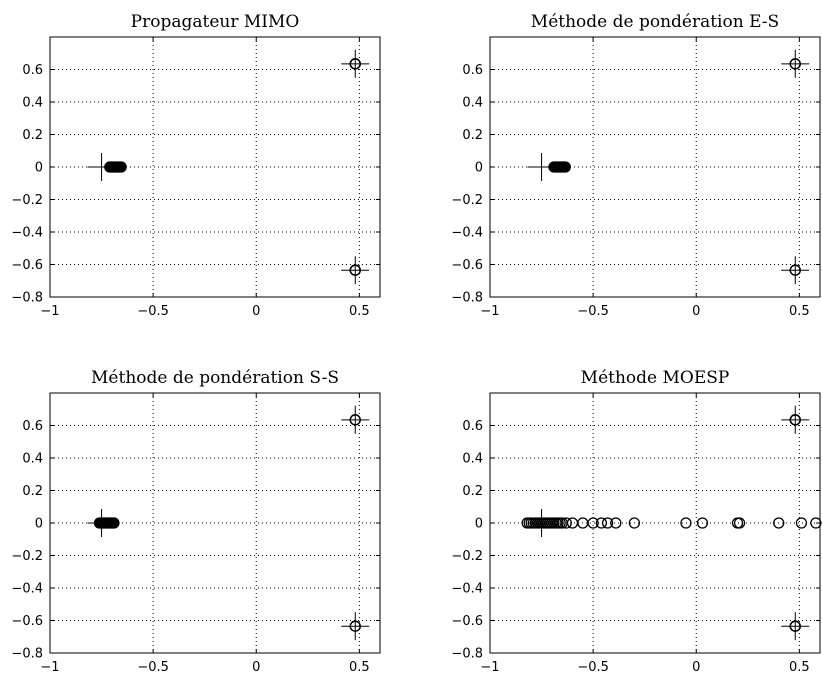  What do you see at coordinates (655, 22) in the screenshot?
I see `chart-title: Méthode de pondération E-S` at bounding box center [655, 22].